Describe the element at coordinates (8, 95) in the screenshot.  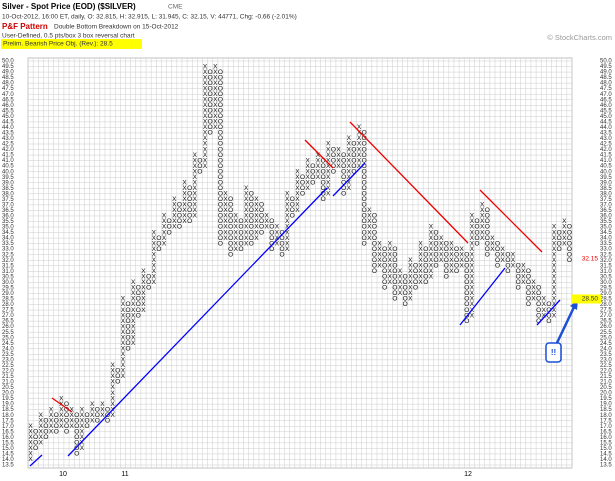
I see `y-tick-label: 47.0` at that location.